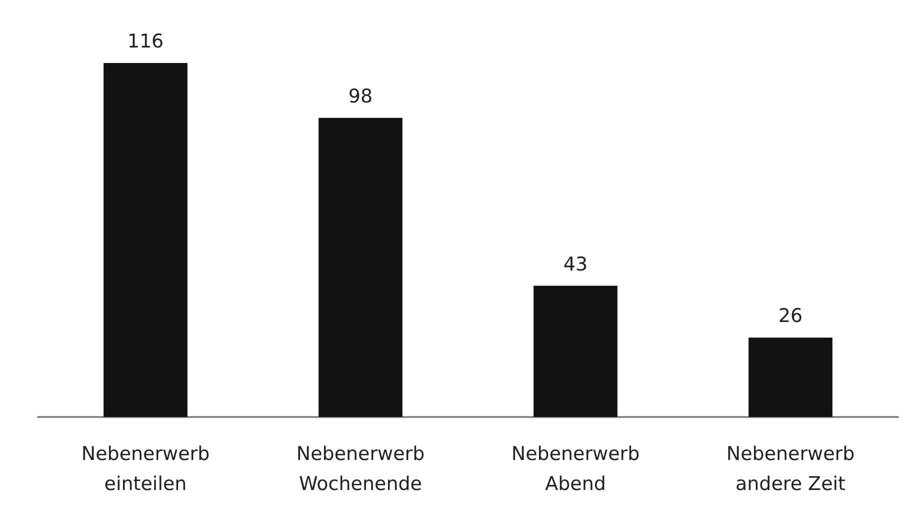 The height and width of the screenshot is (511, 916). What do you see at coordinates (360, 96) in the screenshot?
I see `data-label: 98` at bounding box center [360, 96].